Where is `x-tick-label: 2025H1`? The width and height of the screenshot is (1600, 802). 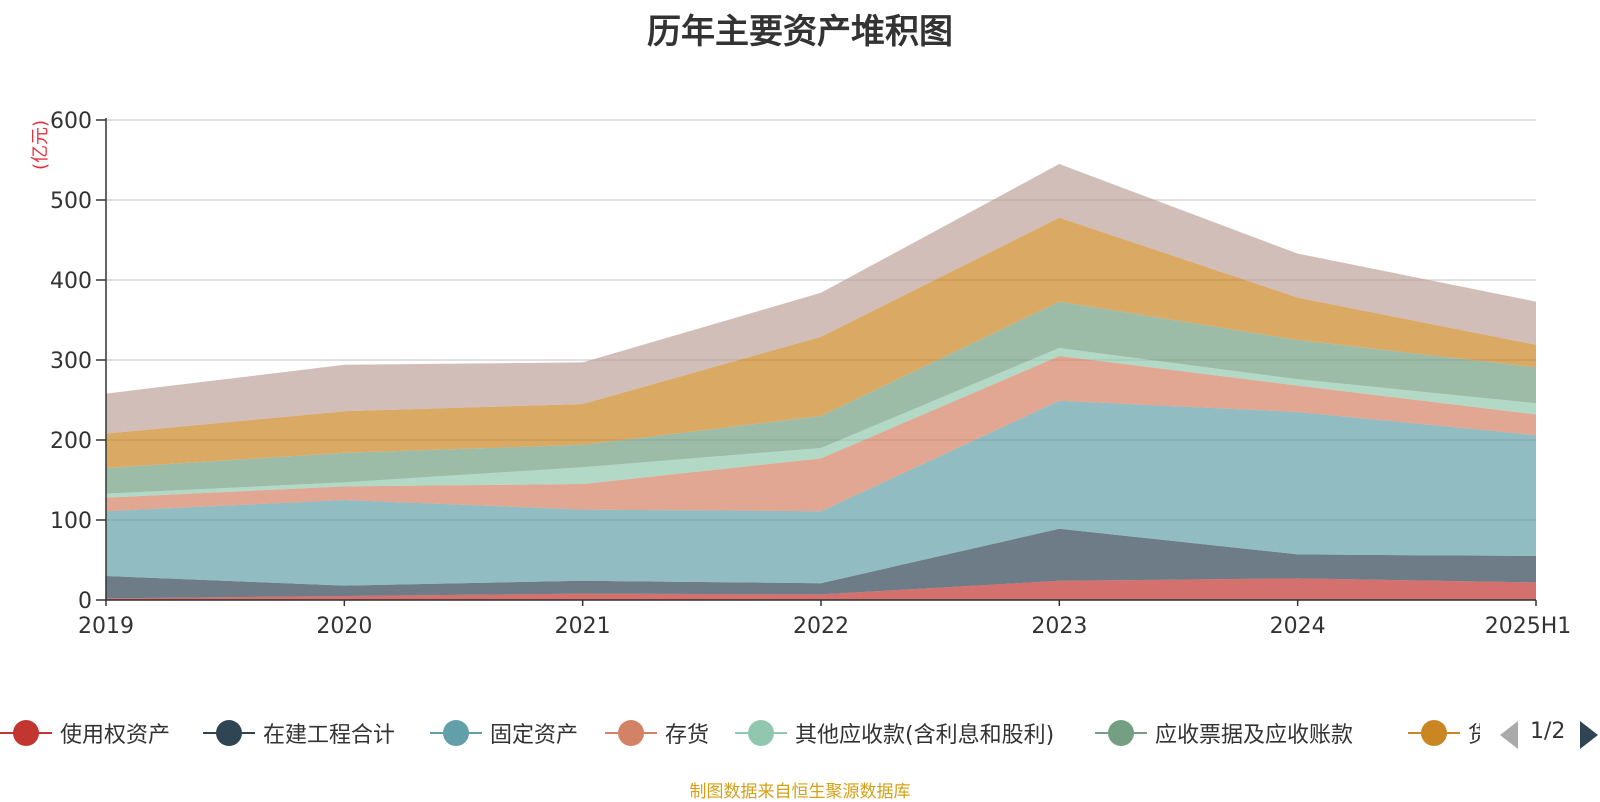 x-tick-label: 2025H1 is located at coordinates (1528, 626).